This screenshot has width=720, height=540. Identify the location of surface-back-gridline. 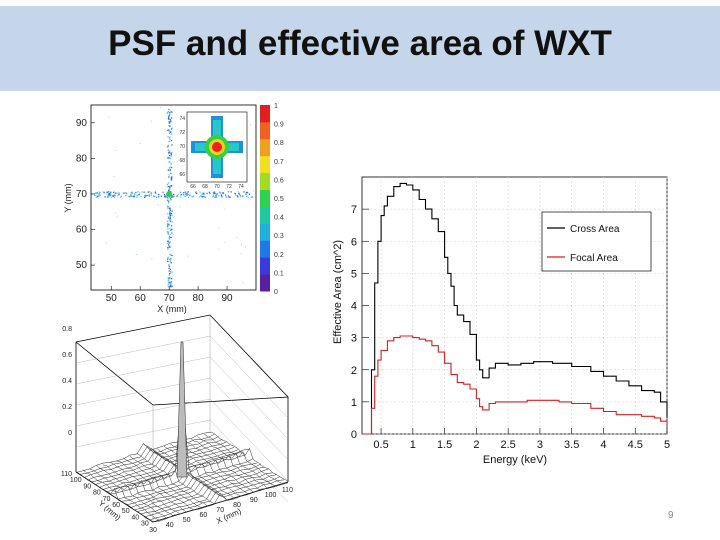
(249, 419).